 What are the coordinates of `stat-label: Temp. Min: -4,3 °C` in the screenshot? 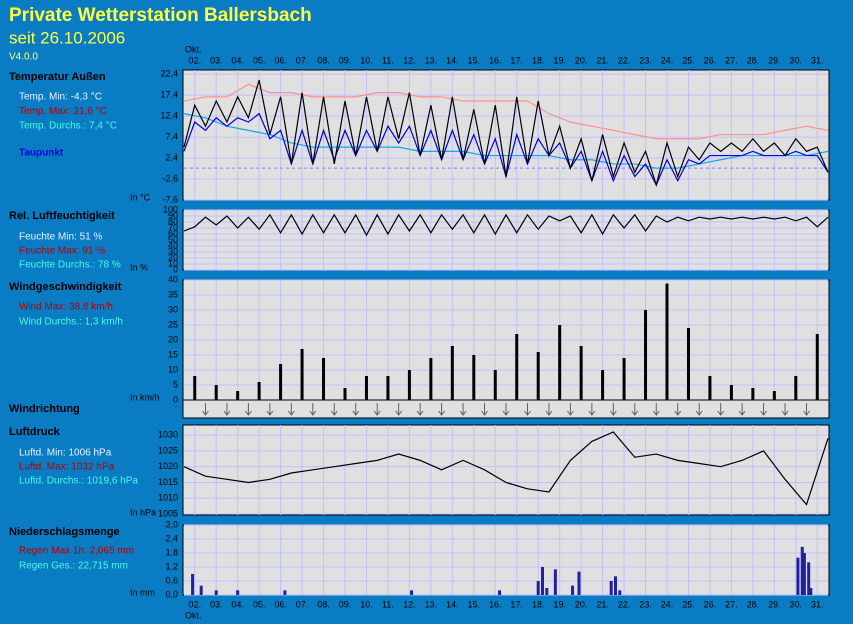 It's located at (60, 97).